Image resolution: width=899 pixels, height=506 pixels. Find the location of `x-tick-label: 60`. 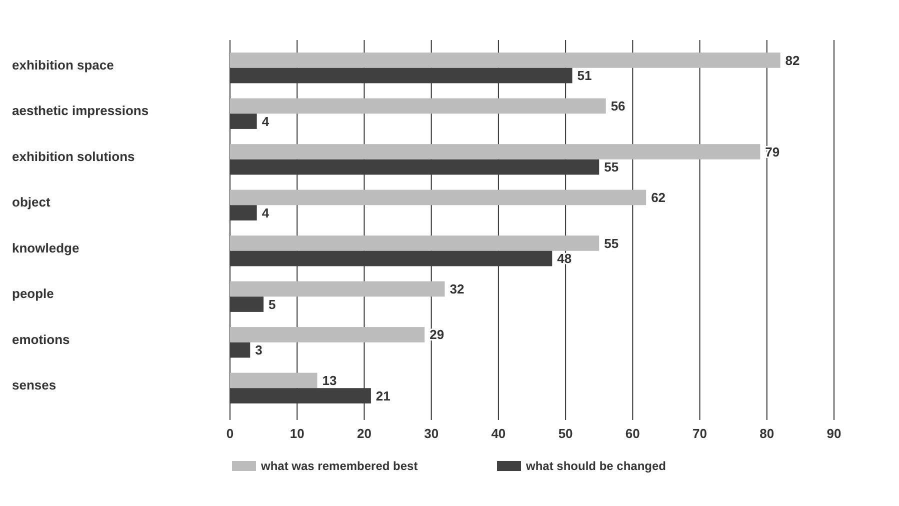

x-tick-label: 60 is located at coordinates (632, 433).